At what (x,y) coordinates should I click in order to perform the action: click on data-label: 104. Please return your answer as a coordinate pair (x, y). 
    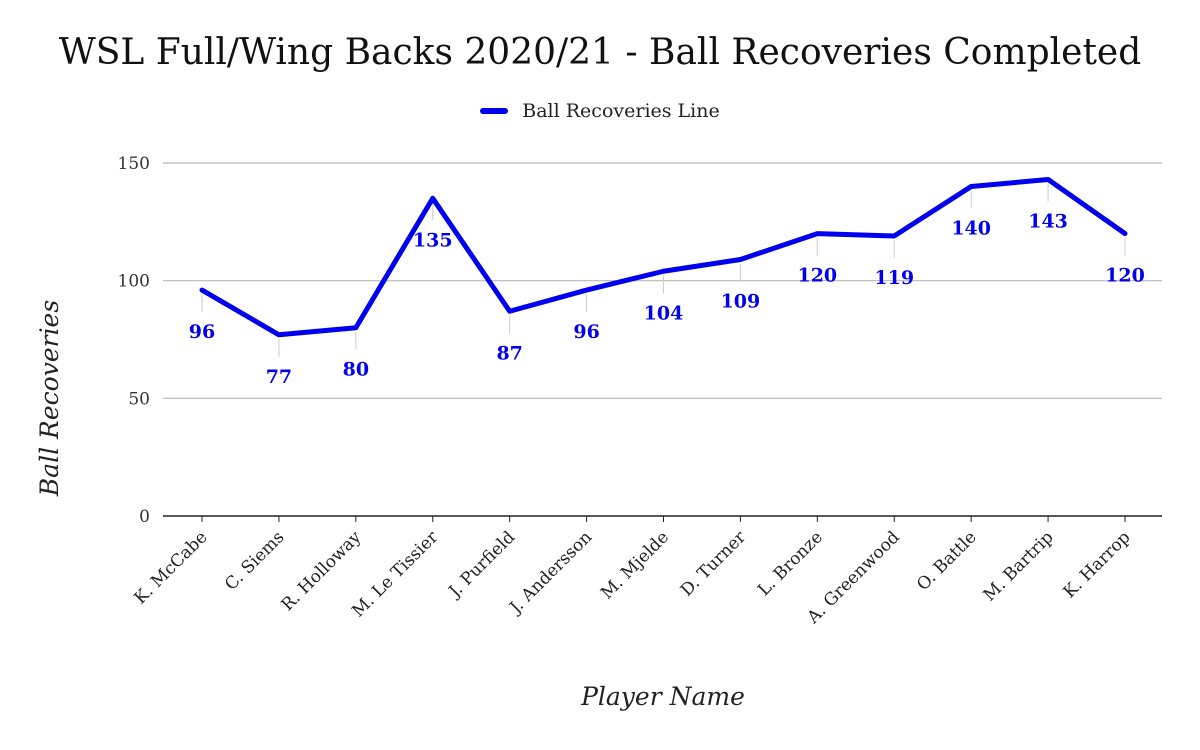
    Looking at the image, I should click on (664, 313).